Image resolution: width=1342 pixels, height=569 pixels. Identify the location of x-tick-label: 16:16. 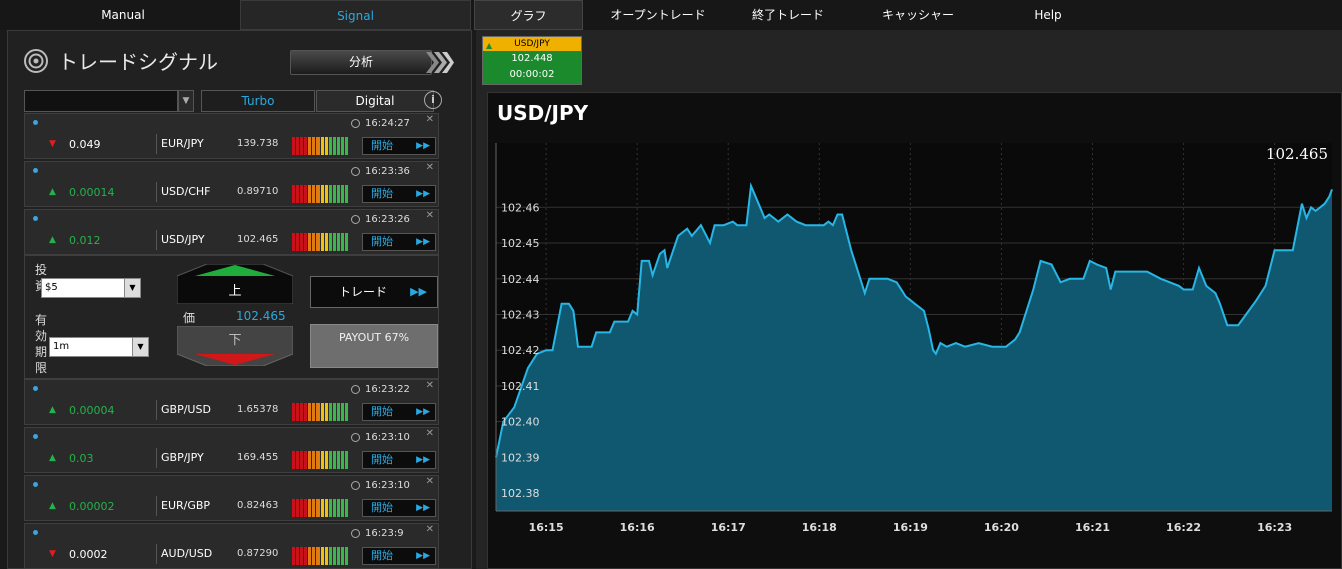
(637, 527).